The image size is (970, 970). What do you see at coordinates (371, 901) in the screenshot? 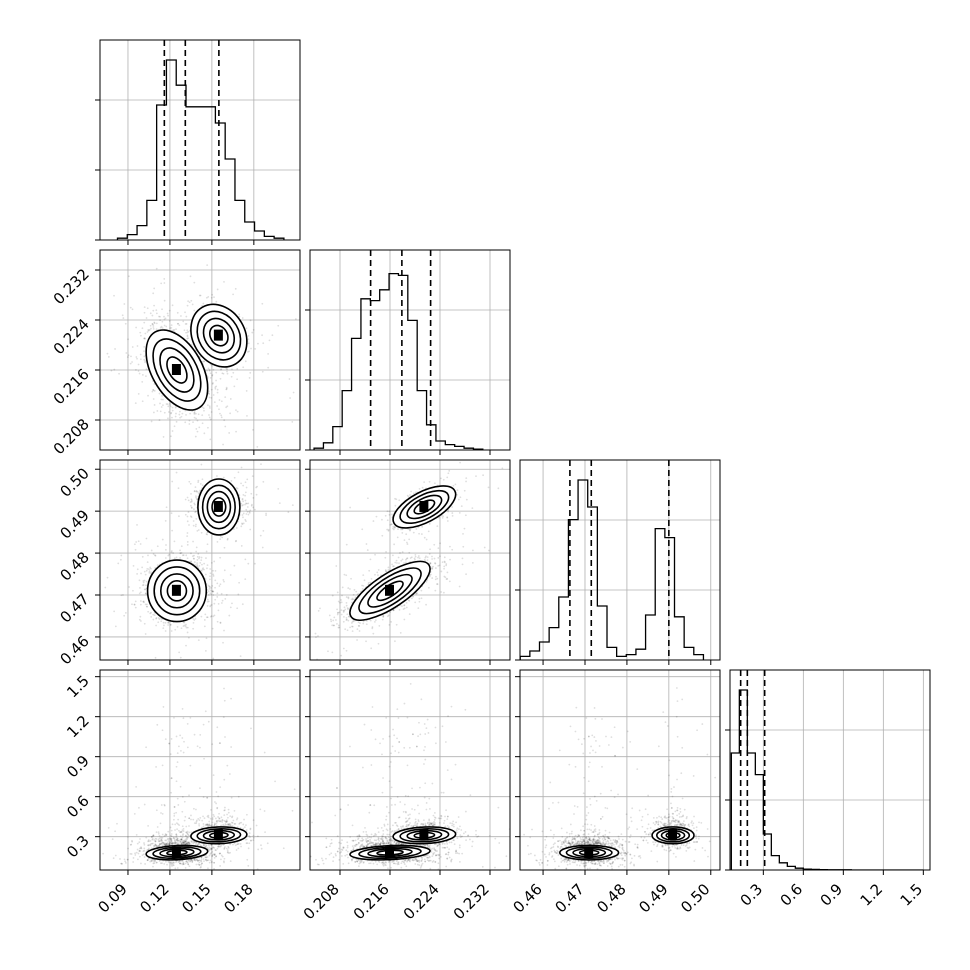
I see `x-tick-label: 0.216` at bounding box center [371, 901].